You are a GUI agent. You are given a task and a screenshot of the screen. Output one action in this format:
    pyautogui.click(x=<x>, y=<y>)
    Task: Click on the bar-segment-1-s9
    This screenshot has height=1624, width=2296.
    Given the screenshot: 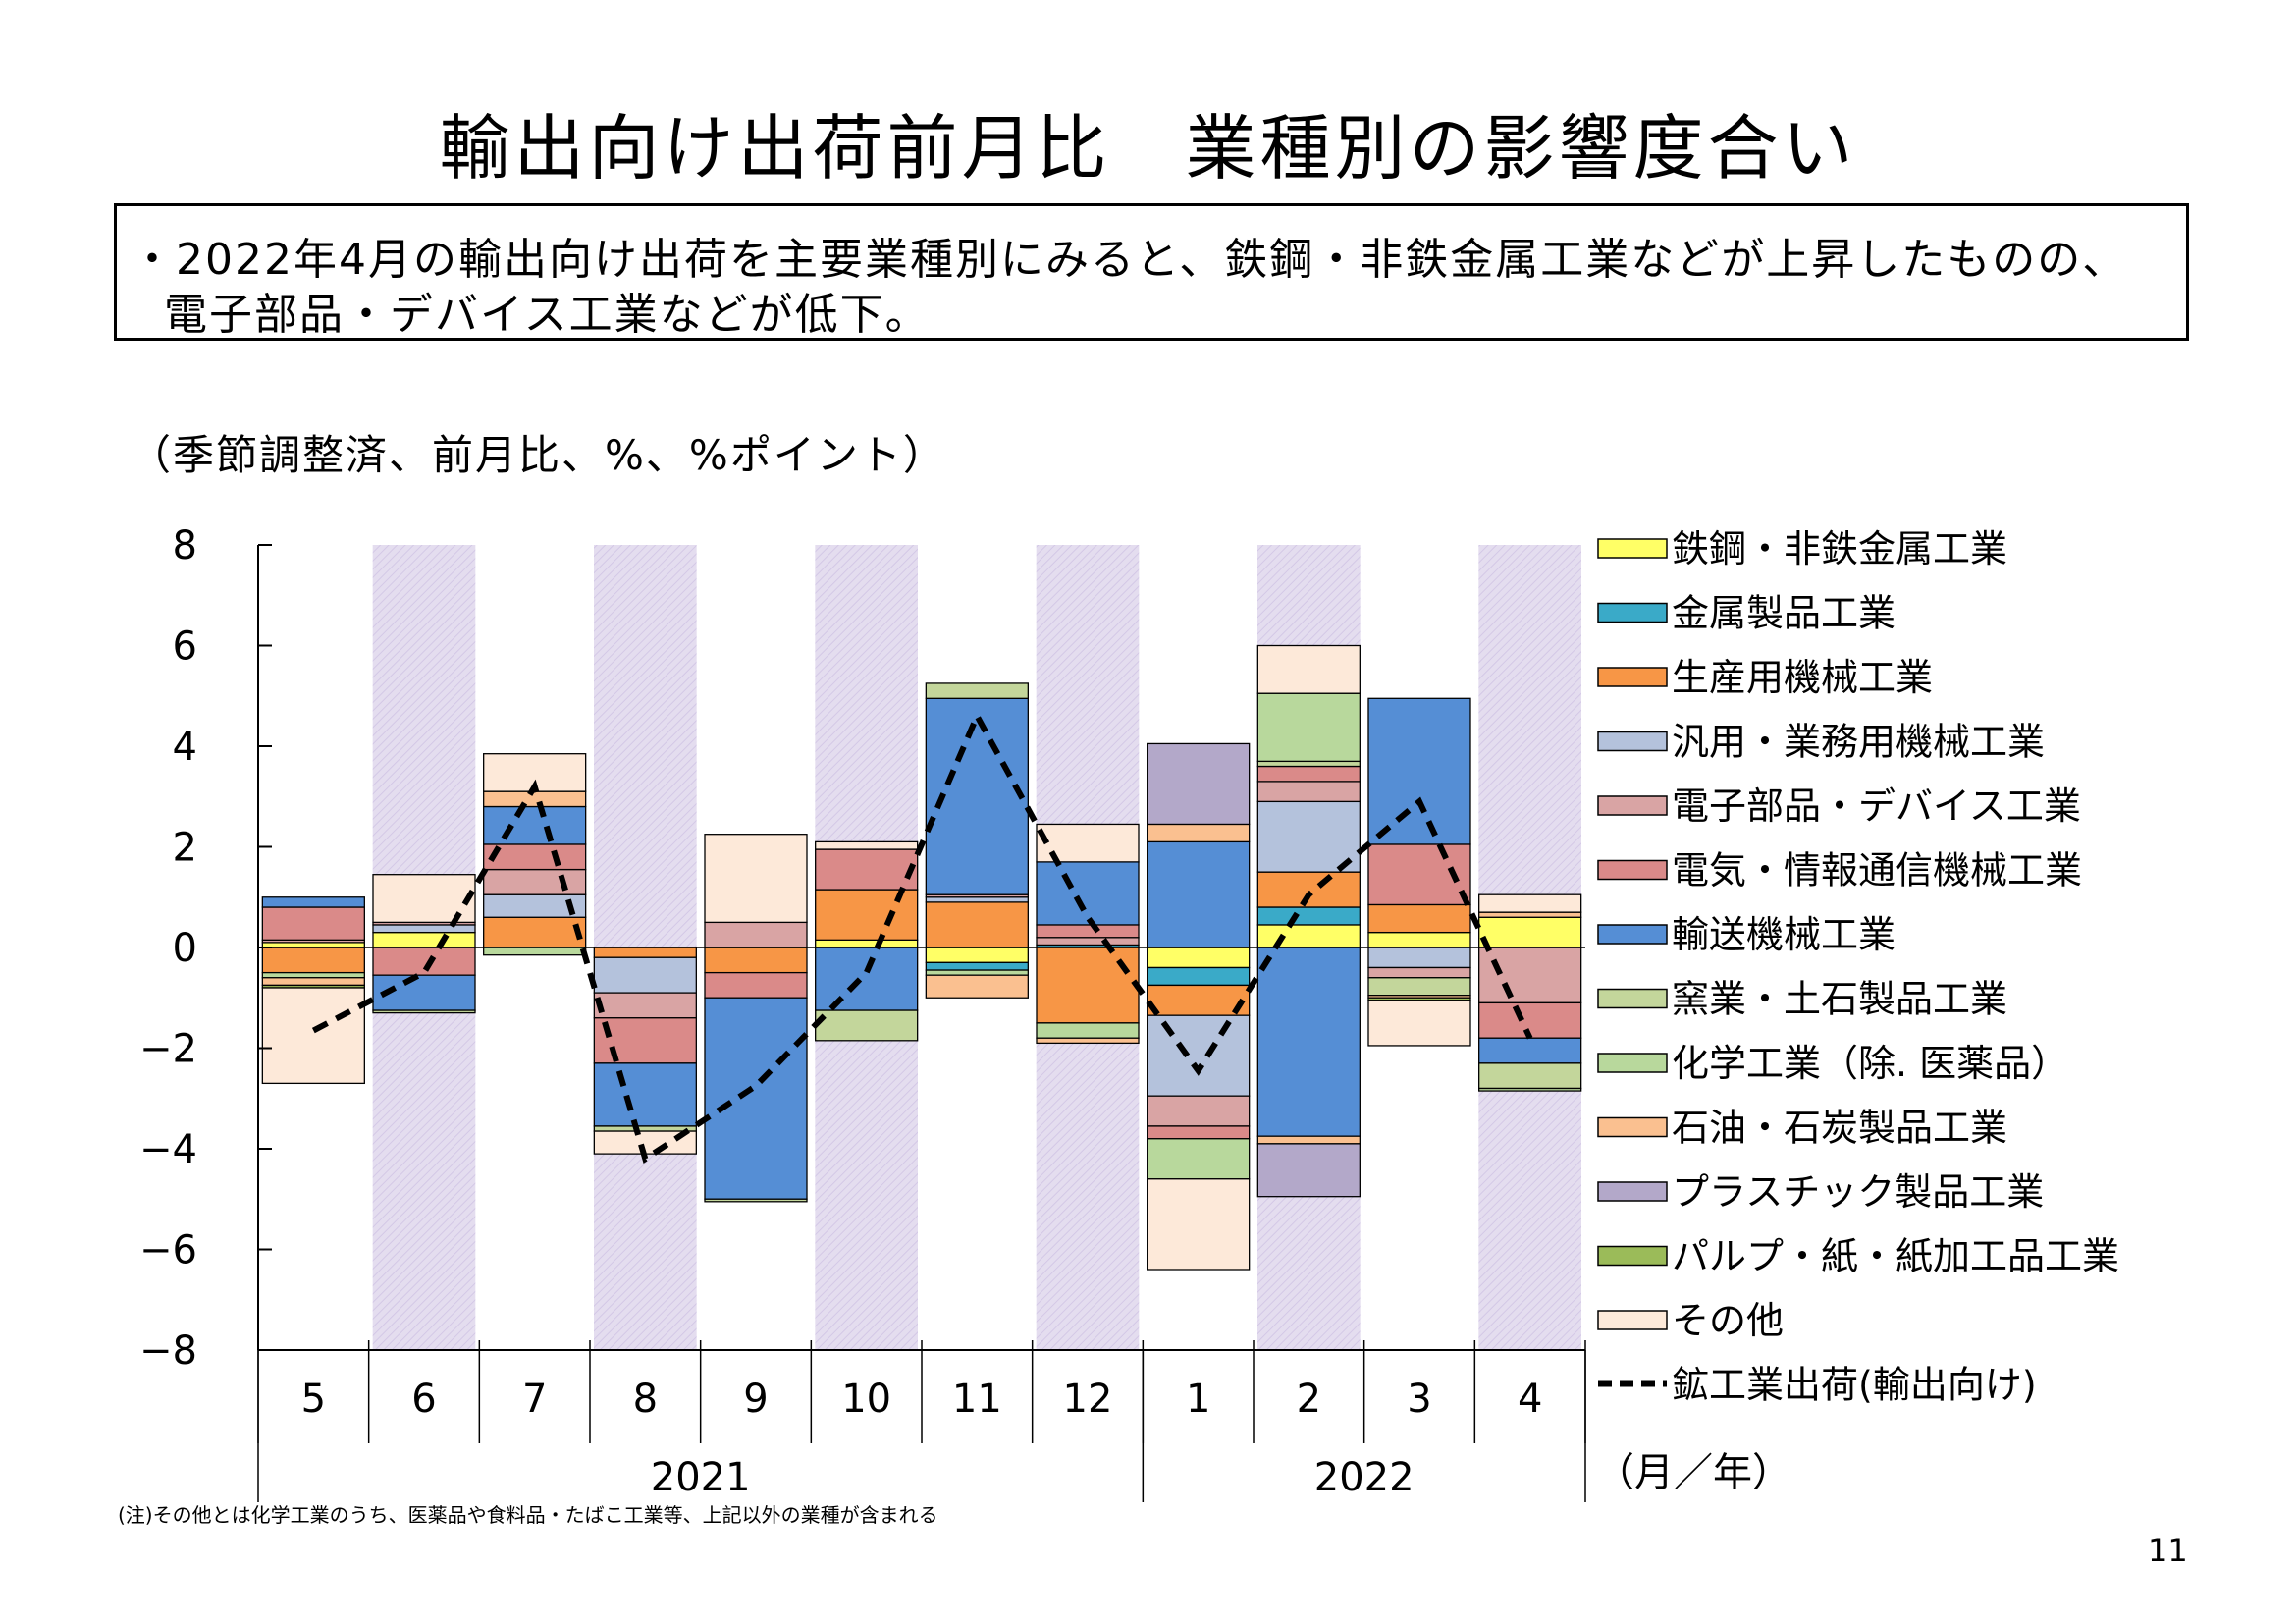 What is the action you would take?
    pyautogui.click(x=1199, y=833)
    